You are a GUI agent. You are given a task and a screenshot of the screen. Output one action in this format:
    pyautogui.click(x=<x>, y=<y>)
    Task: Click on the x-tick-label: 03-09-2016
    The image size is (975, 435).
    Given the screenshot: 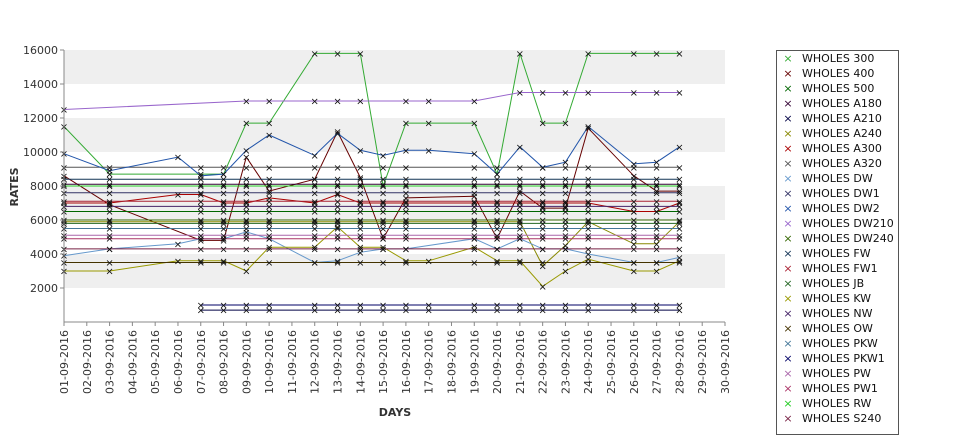 What is the action you would take?
    pyautogui.click(x=110, y=362)
    